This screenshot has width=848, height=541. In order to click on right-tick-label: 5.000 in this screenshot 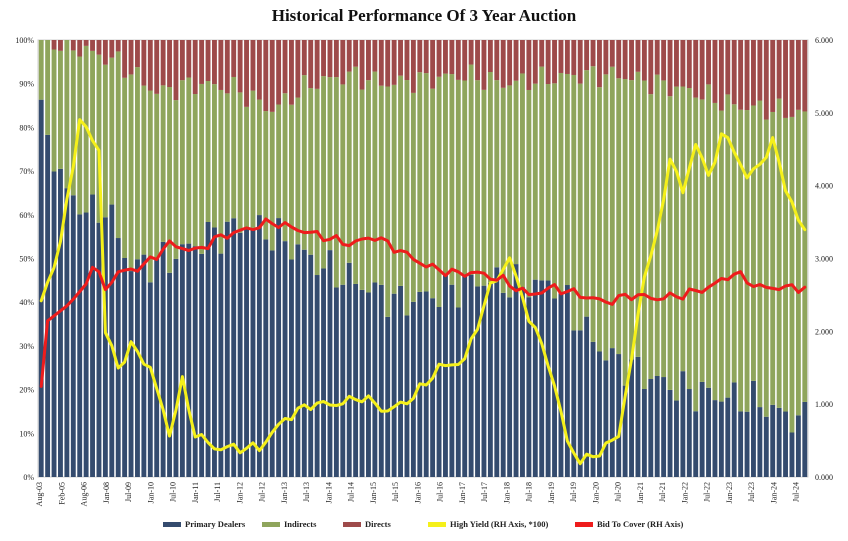, I will do `click(824, 113)`.